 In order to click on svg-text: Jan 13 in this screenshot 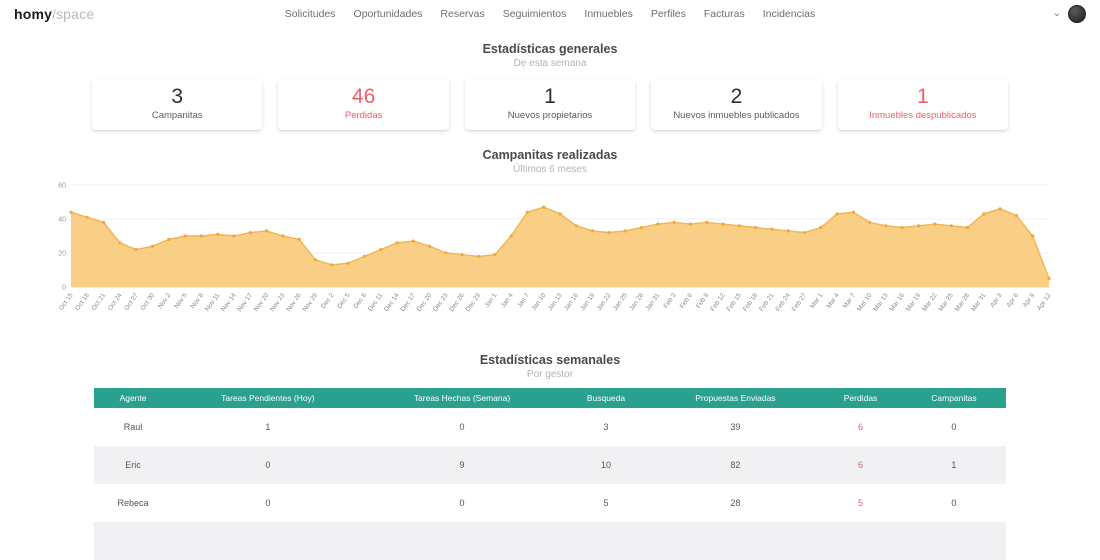, I will do `click(555, 302)`.